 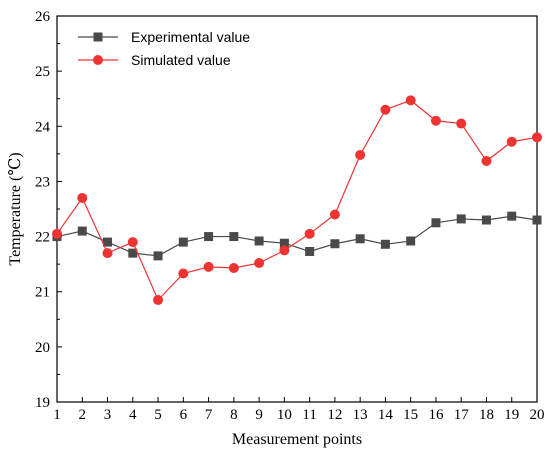 I want to click on x-tick-label: 19, so click(x=511, y=415).